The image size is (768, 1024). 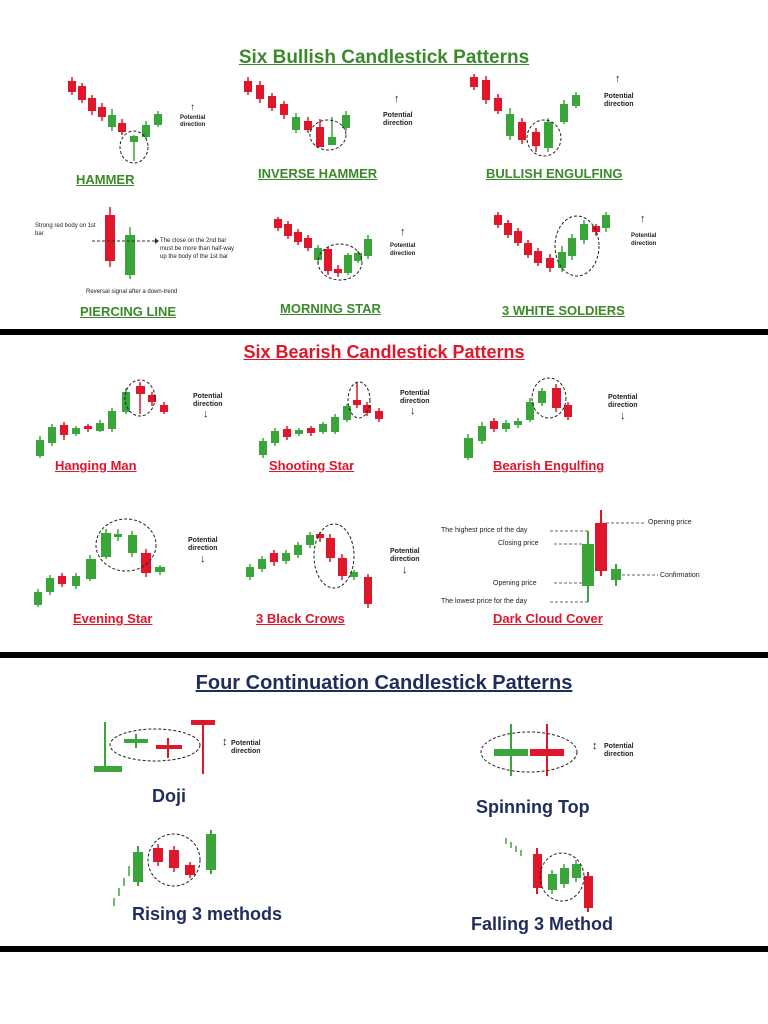 What do you see at coordinates (484, 530) in the screenshot?
I see `dcc-label-highest: The highest price of the day` at bounding box center [484, 530].